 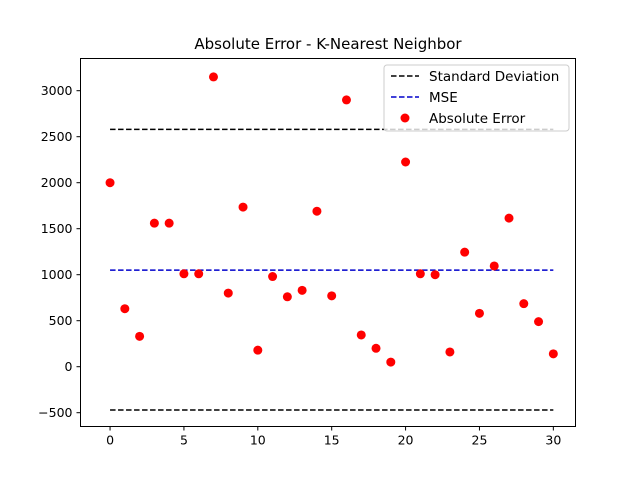 What do you see at coordinates (332, 440) in the screenshot?
I see `x-tick-label: 15` at bounding box center [332, 440].